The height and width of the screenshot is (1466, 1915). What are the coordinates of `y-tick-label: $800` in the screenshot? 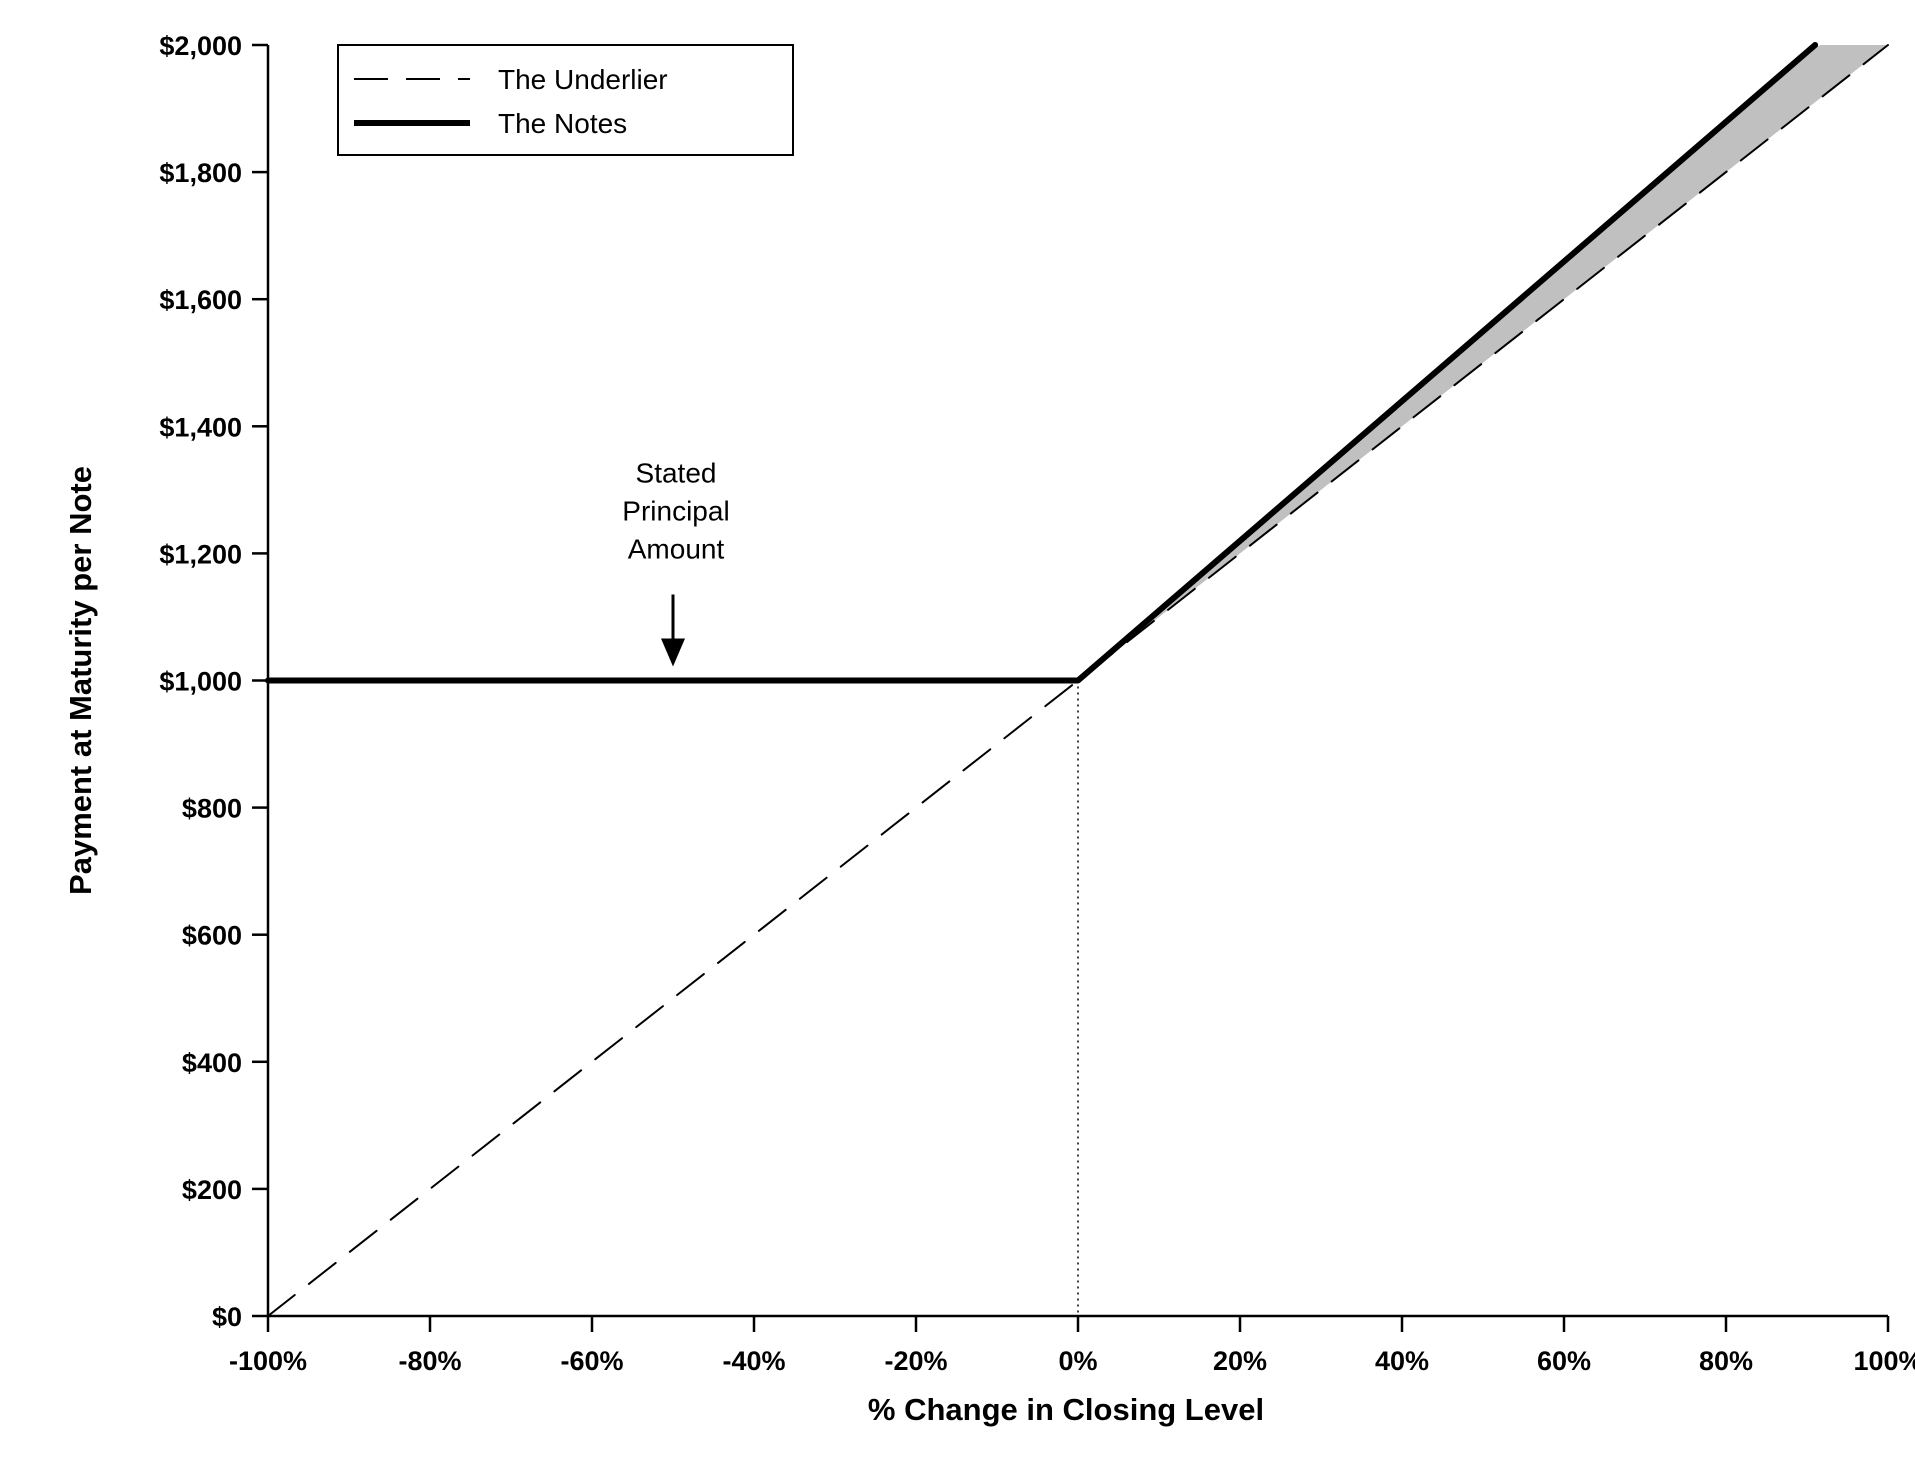 It's located at (212, 809).